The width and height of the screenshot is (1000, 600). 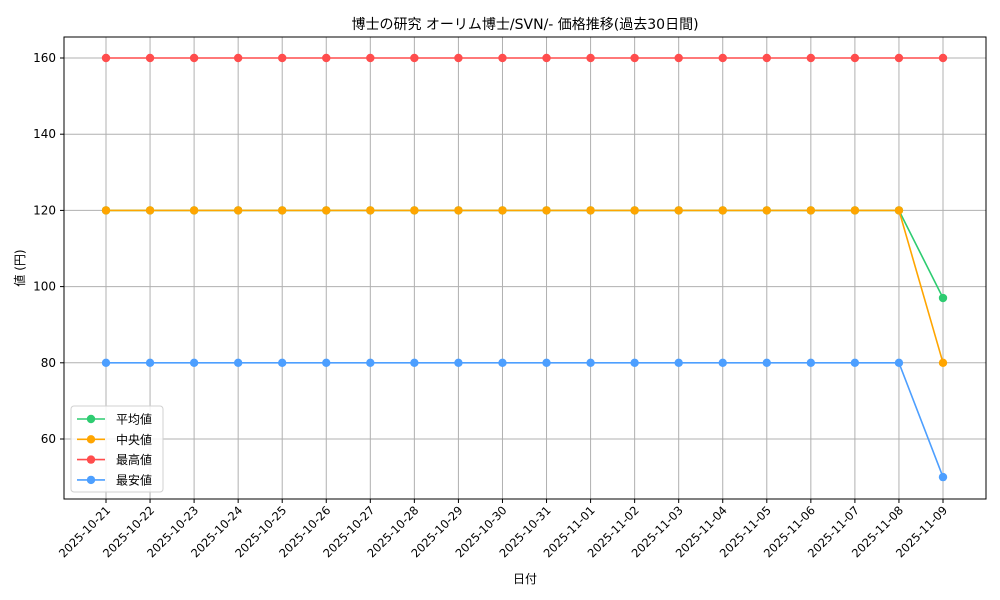 What do you see at coordinates (48, 439) in the screenshot?
I see `y-tick-label: 60` at bounding box center [48, 439].